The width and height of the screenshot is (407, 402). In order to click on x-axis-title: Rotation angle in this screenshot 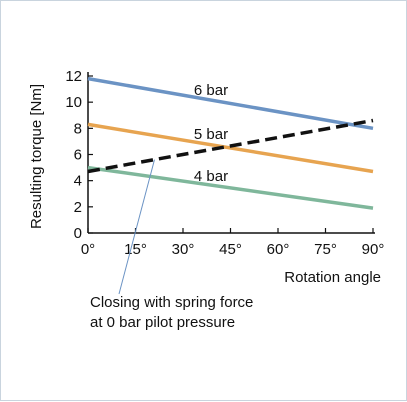, I will do `click(332, 277)`.